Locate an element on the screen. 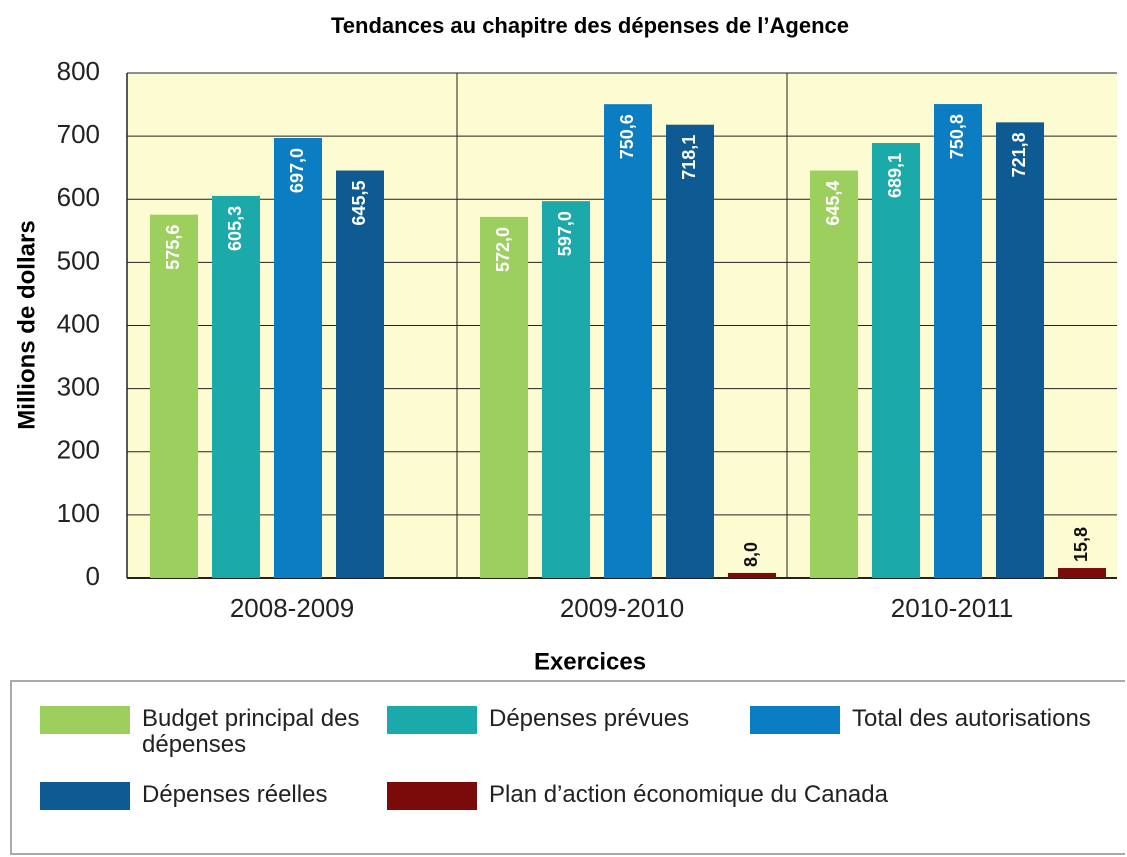 The height and width of the screenshot is (857, 1127). value-label: 750,6 is located at coordinates (627, 136).